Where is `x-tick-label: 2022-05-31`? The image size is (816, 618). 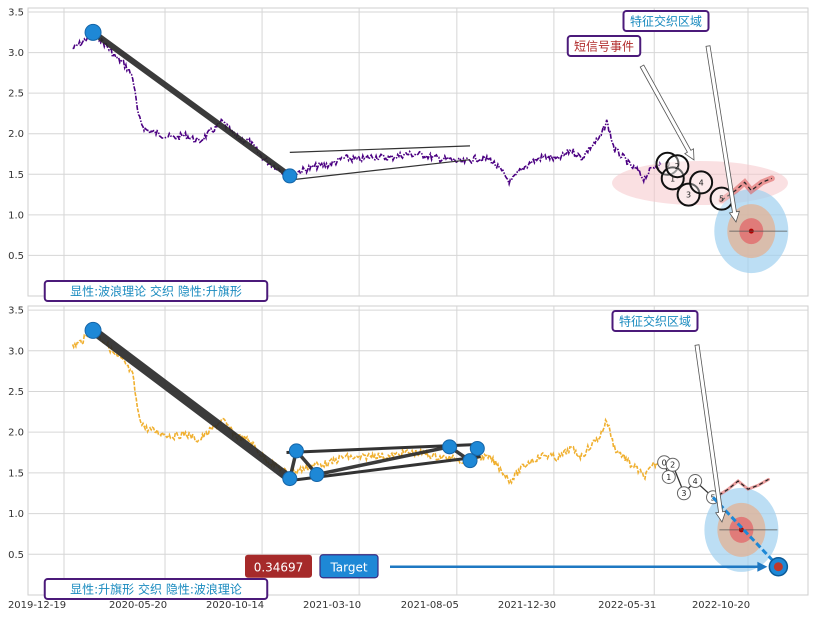
x-tick-label: 2022-05-31 is located at coordinates (627, 605).